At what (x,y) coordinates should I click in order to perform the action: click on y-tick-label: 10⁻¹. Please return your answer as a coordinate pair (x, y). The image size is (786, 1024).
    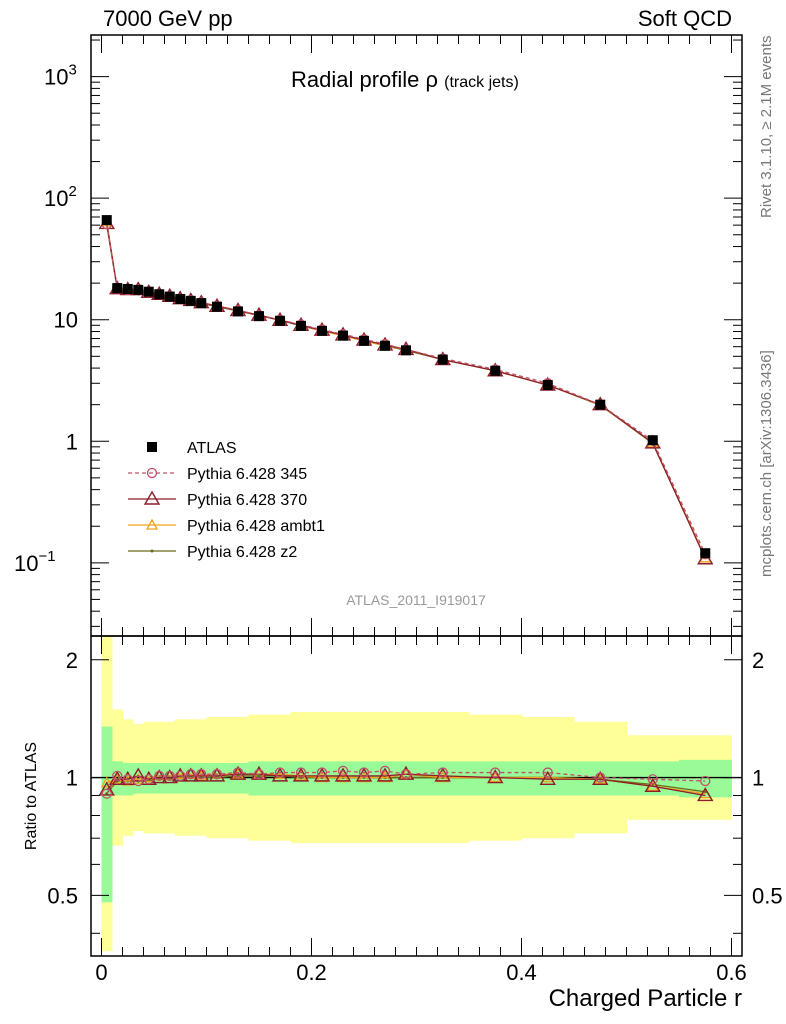
    Looking at the image, I should click on (35, 562).